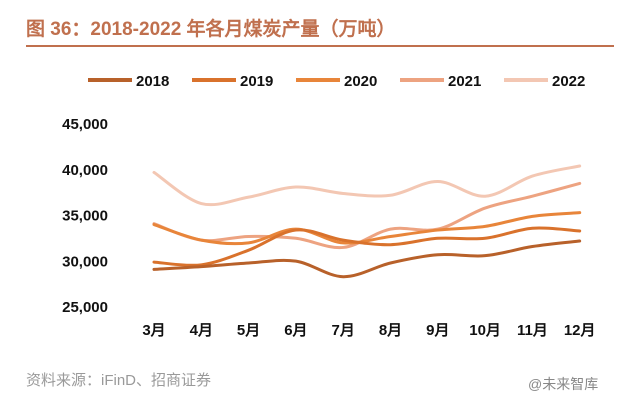 Image resolution: width=640 pixels, height=411 pixels. I want to click on title-divider, so click(320, 46).